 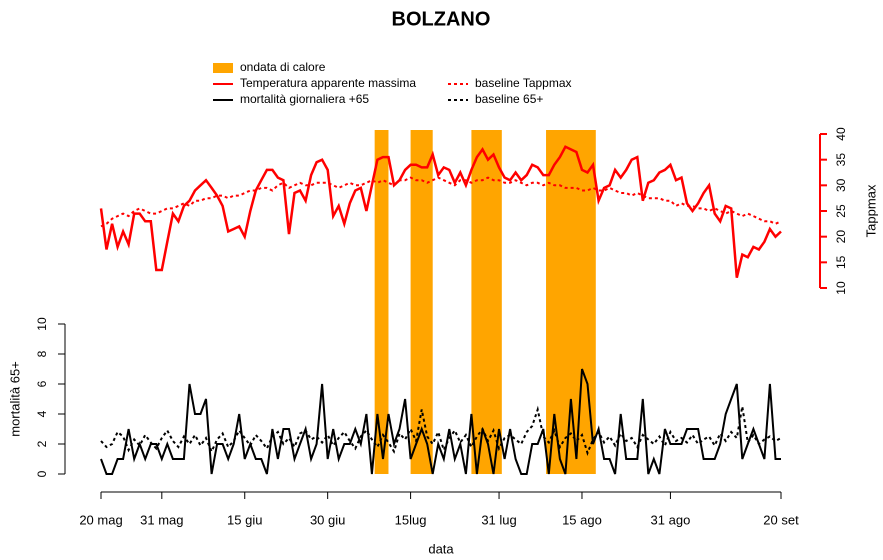 What do you see at coordinates (841, 211) in the screenshot?
I see `y-tick-label: 25` at bounding box center [841, 211].